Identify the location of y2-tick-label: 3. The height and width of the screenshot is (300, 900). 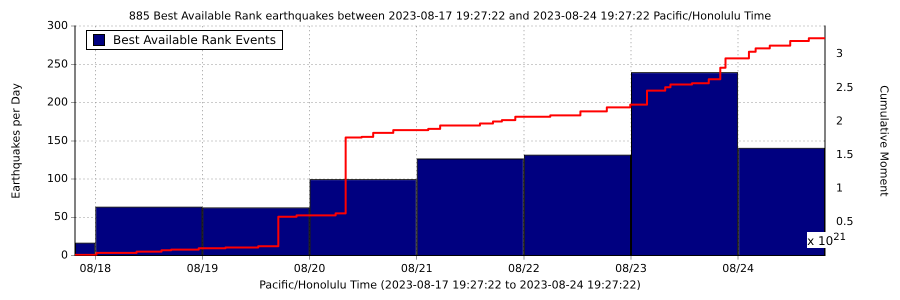
(839, 53).